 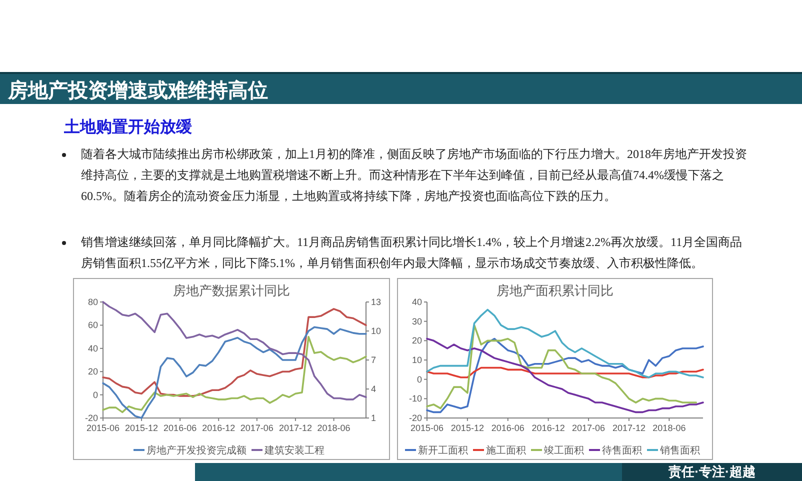 What do you see at coordinates (414, 175) in the screenshot?
I see `text: 随着各大城市陆续推出房市松绑政策，加上1月初的降准，侧面反映了房地产市场面临的下行压力增大。2018年房地产开发投资维持高位，主要的支撑就是土地购置税增速不断上升。而这种情形在下半年达到峰值，目前已经从最高值74.4%缓慢下落之60.5%。随着房企的流动资金压力渐显，土地购置或将持续下降，房地产投资也面临高位下跌的压力。` at bounding box center [414, 175].